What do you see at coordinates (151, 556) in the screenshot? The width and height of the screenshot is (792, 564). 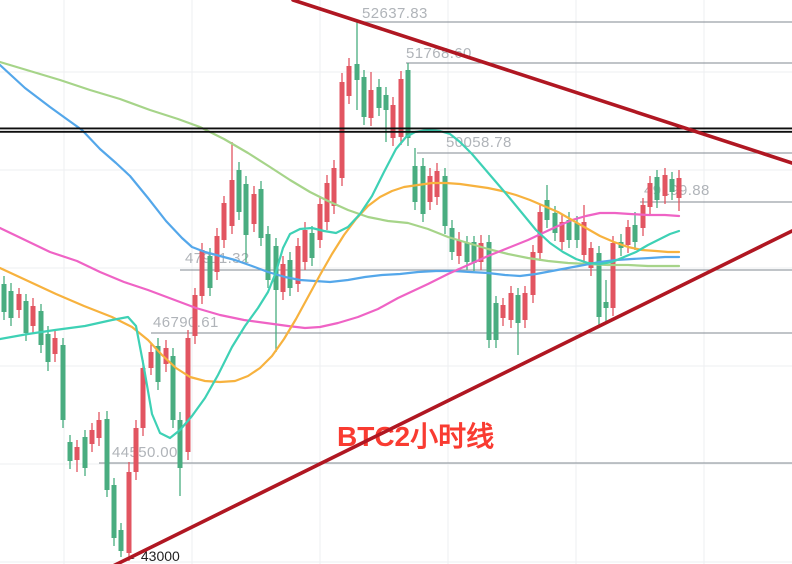 I see `low-note-43000: ← 43000` at bounding box center [151, 556].